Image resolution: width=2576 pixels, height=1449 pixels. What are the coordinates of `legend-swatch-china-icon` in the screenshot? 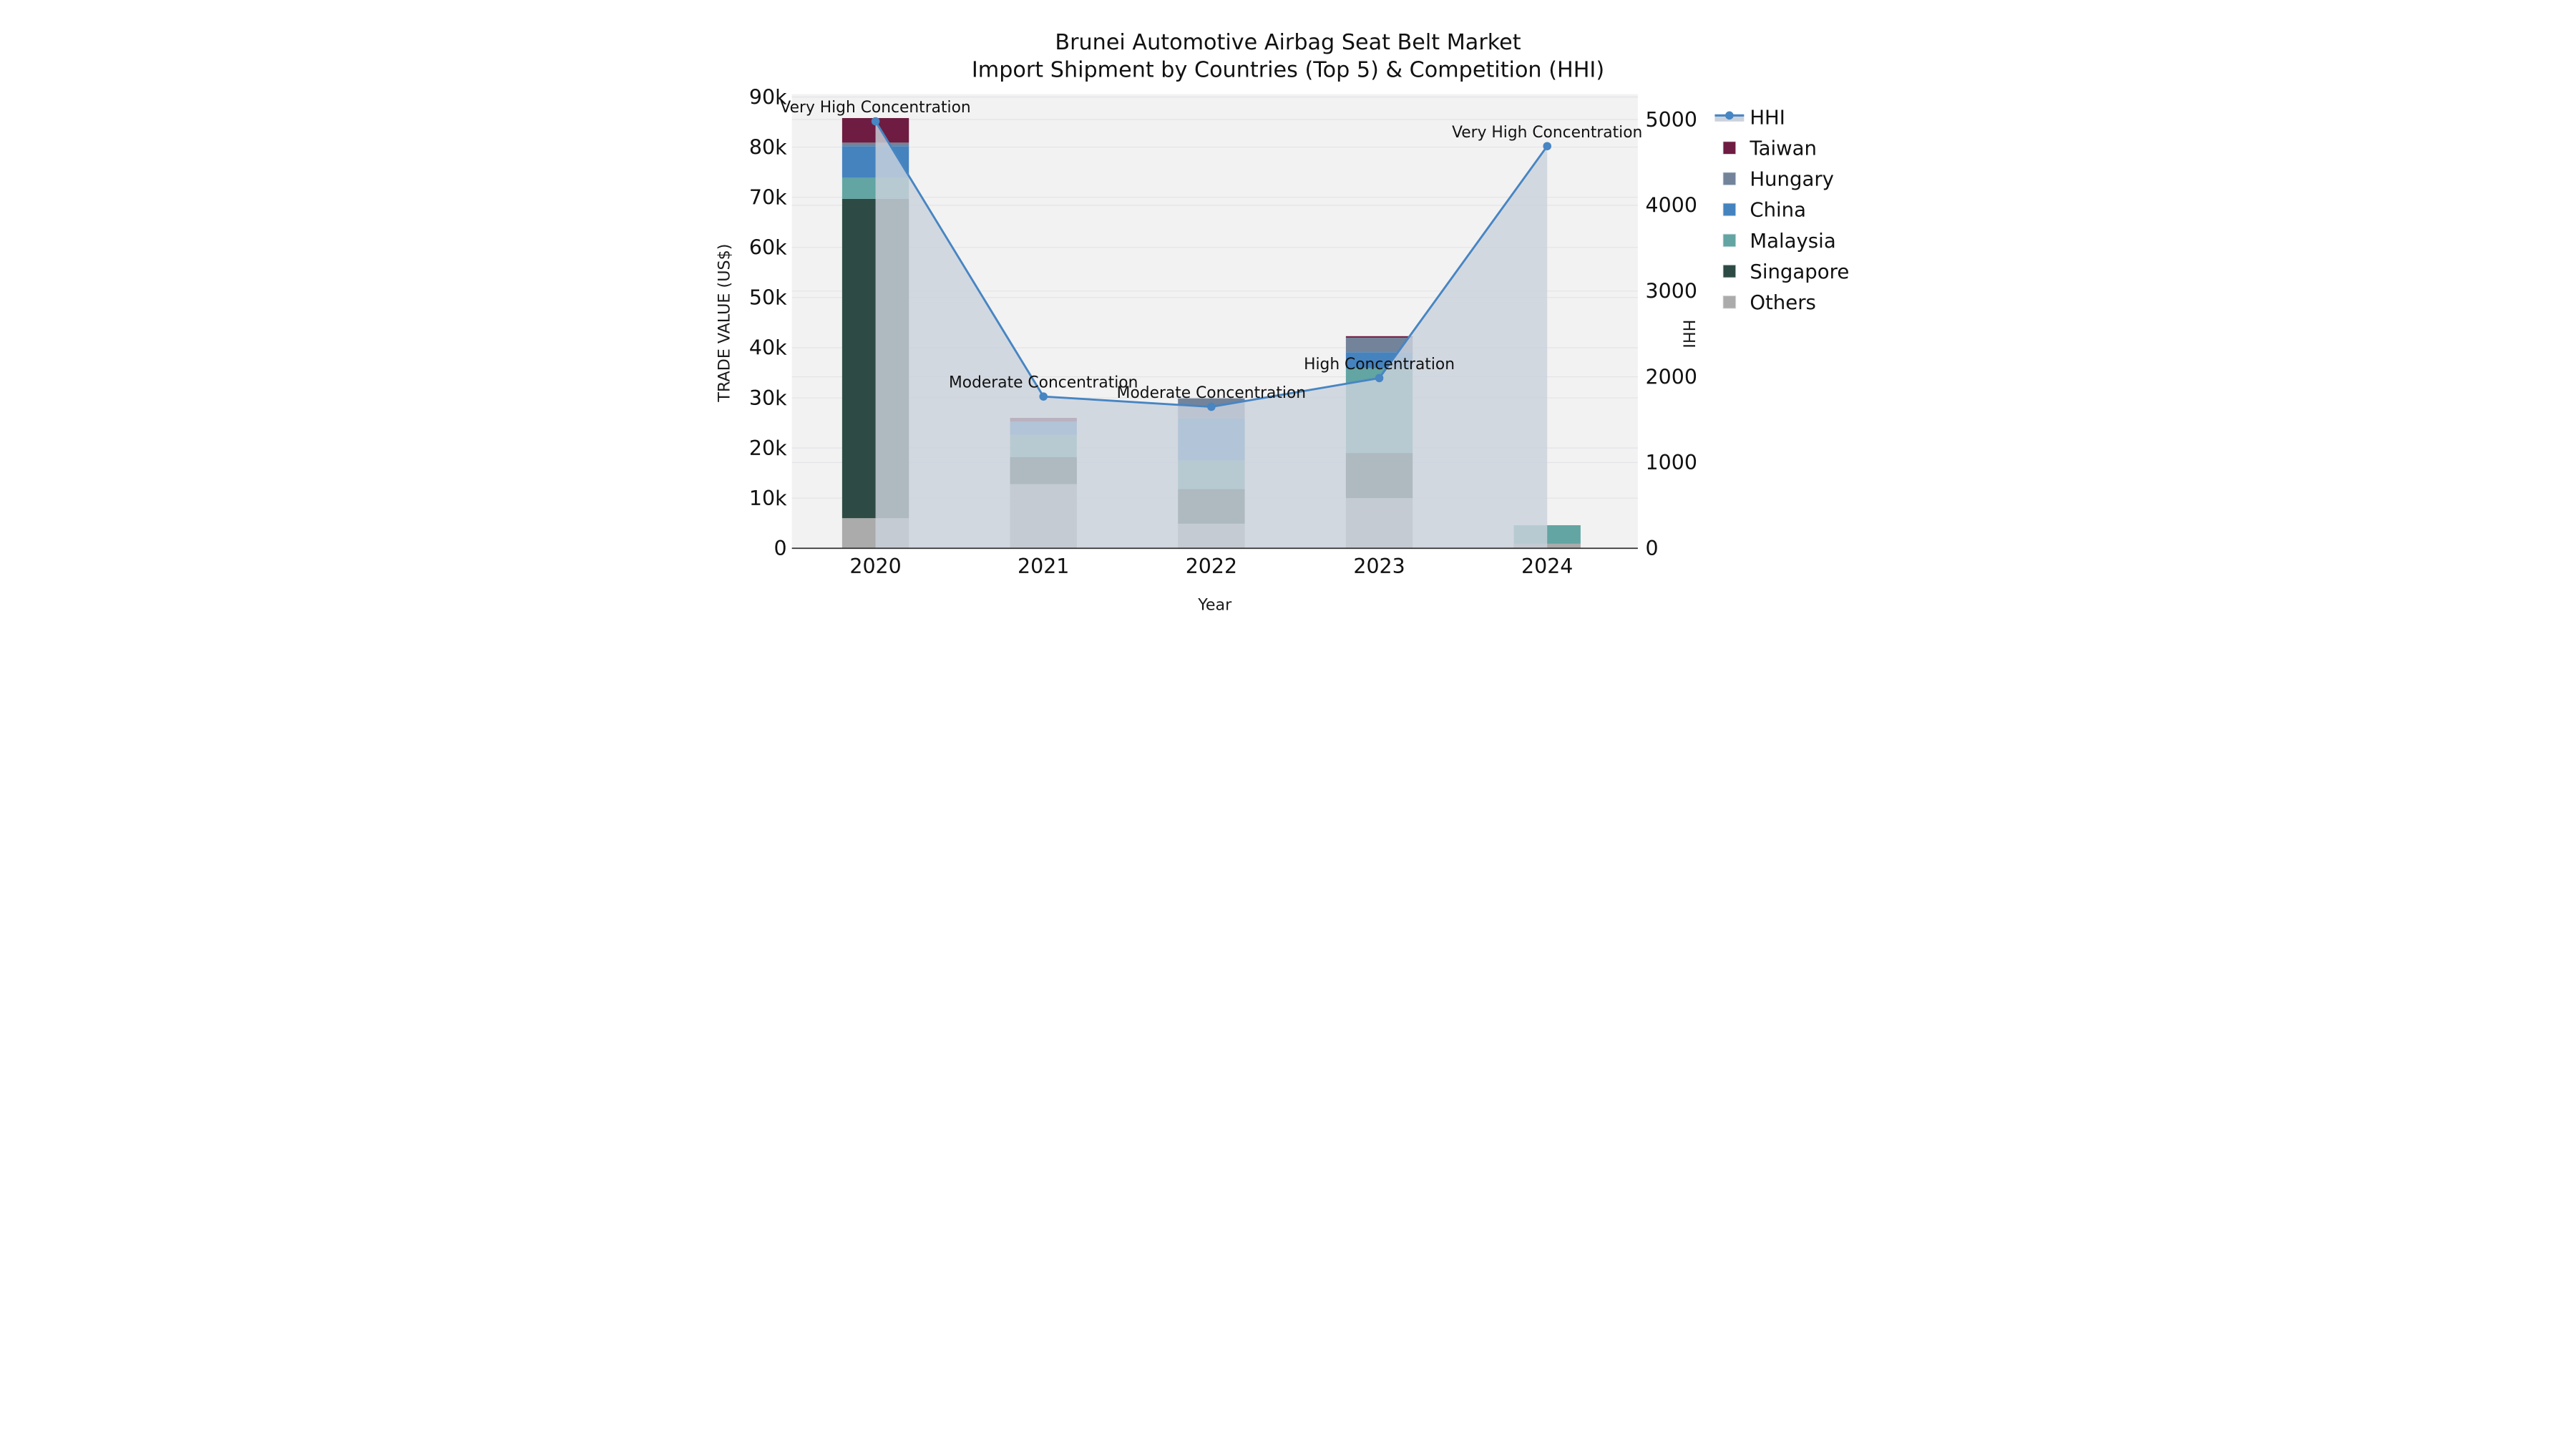 It's located at (1729, 210).